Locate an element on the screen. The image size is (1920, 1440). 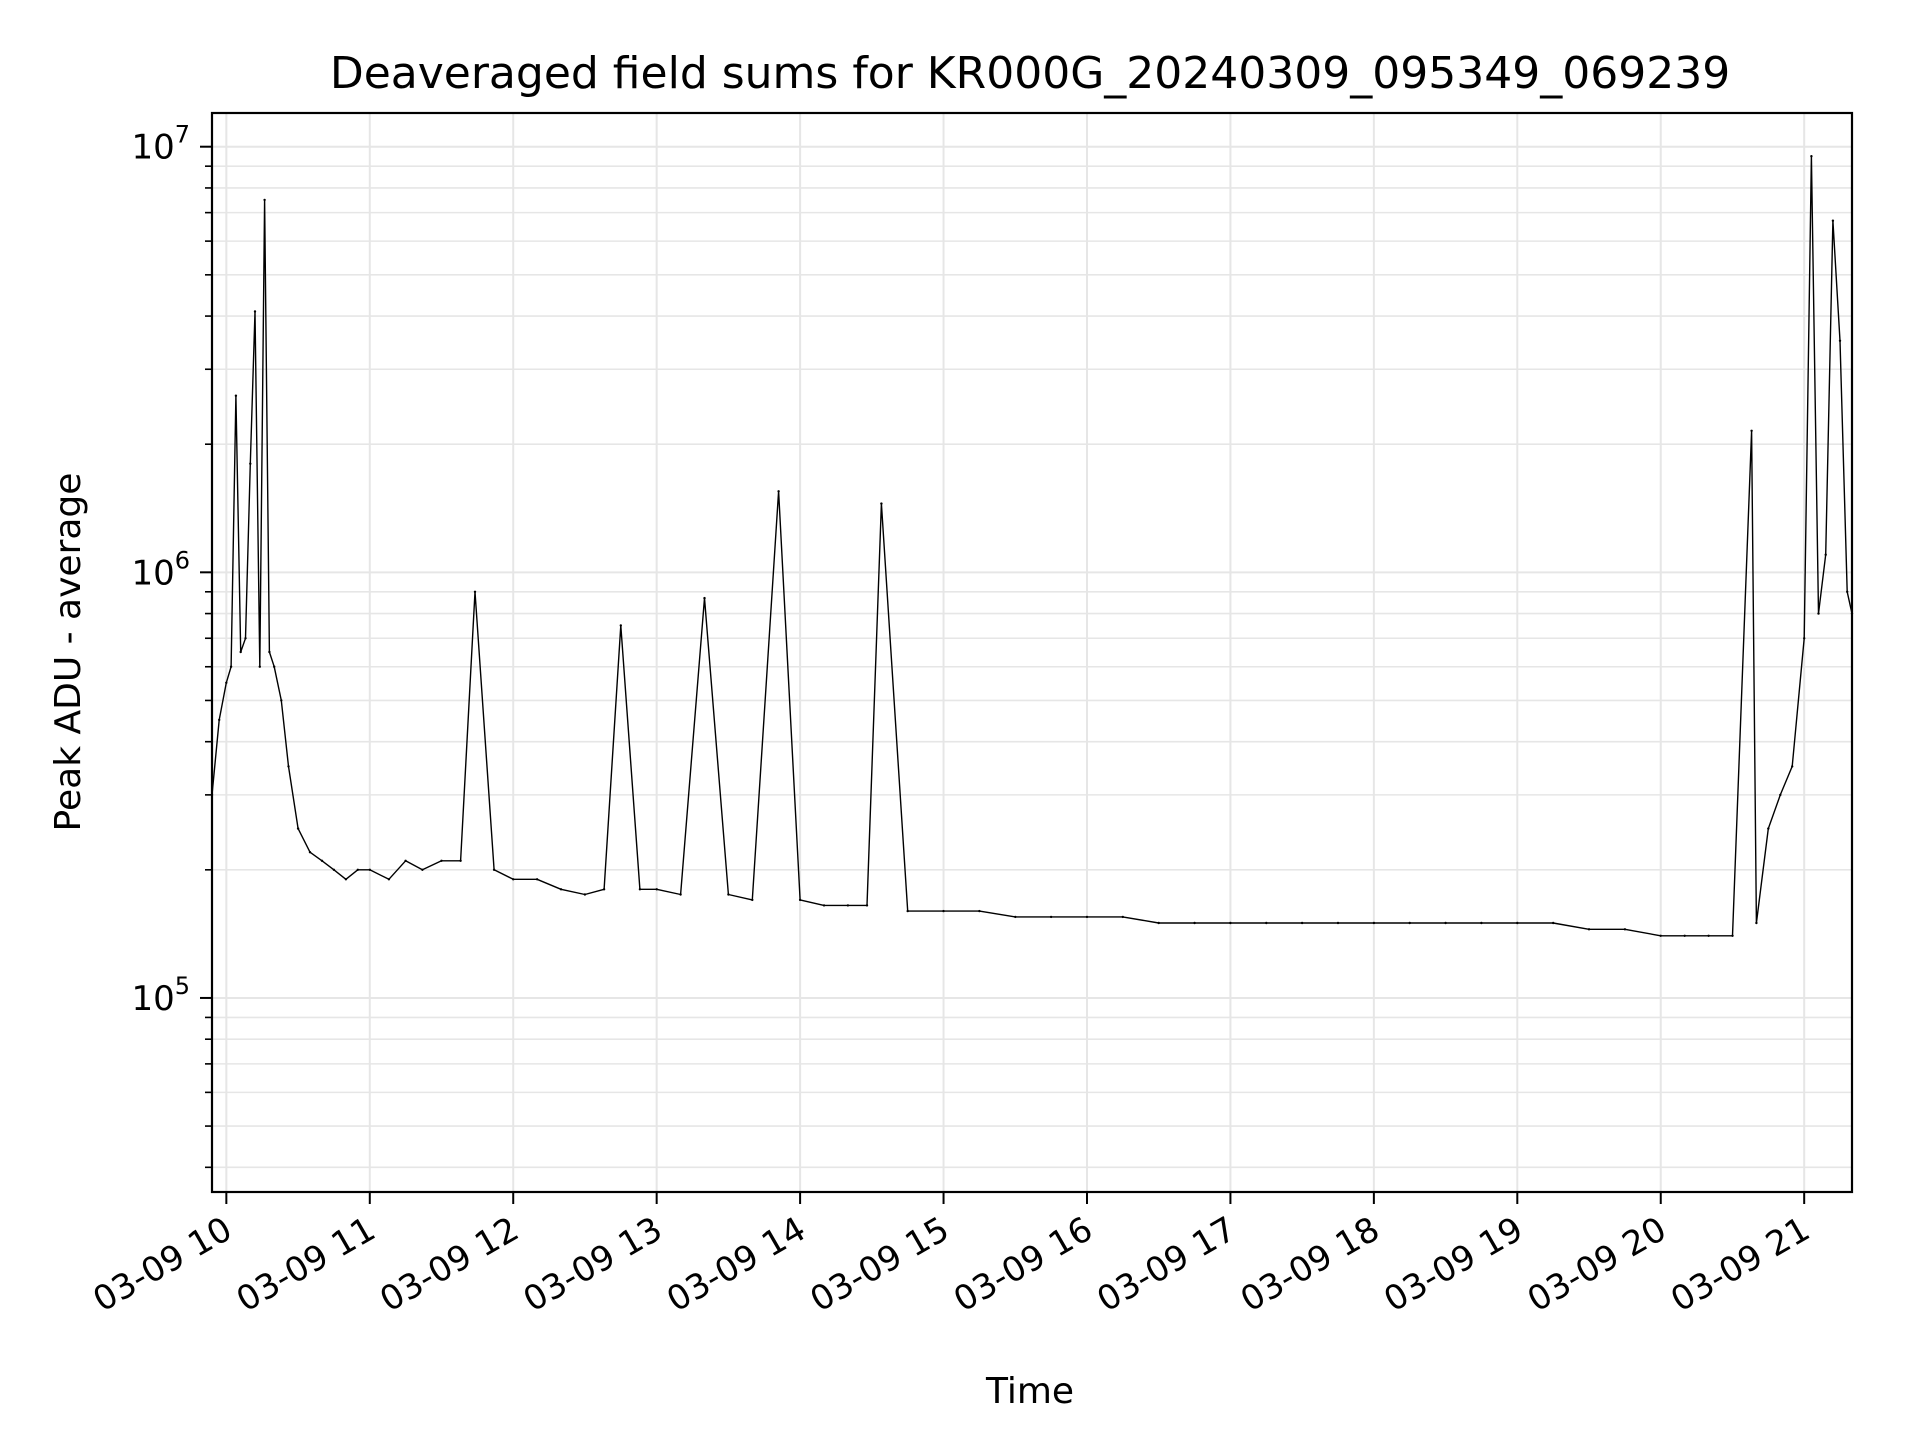
y-axis: 10⁵ 10⁶ 10⁷ is located at coordinates (171, 645).